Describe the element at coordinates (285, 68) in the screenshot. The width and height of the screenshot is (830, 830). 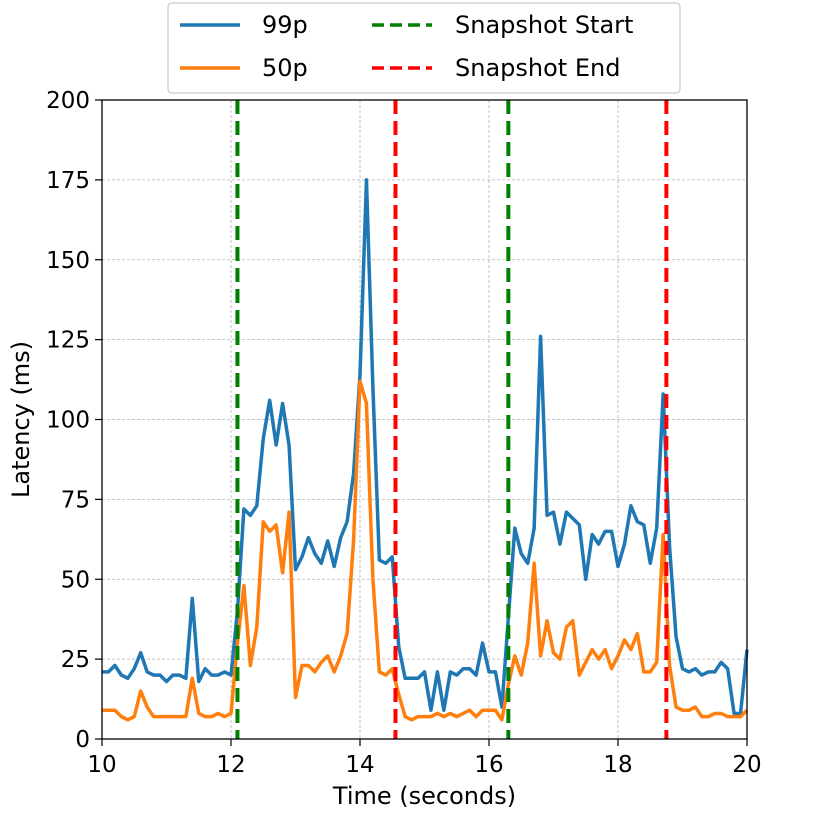
I see `legend-label-50p: 50p` at that location.